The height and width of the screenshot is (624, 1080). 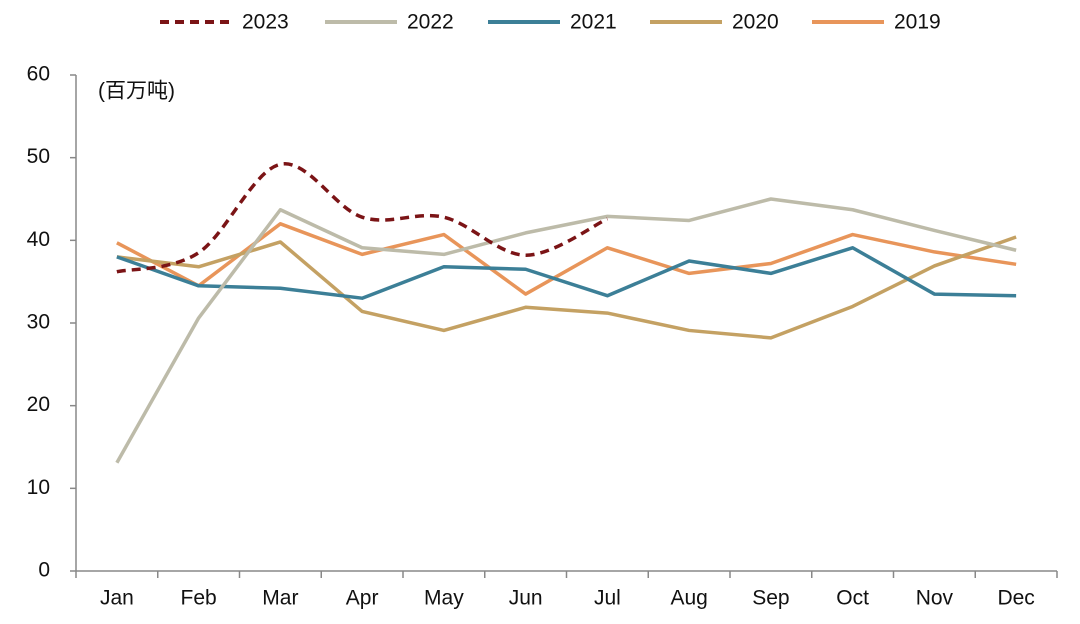 What do you see at coordinates (852, 598) in the screenshot?
I see `x-tick-label: Oct` at bounding box center [852, 598].